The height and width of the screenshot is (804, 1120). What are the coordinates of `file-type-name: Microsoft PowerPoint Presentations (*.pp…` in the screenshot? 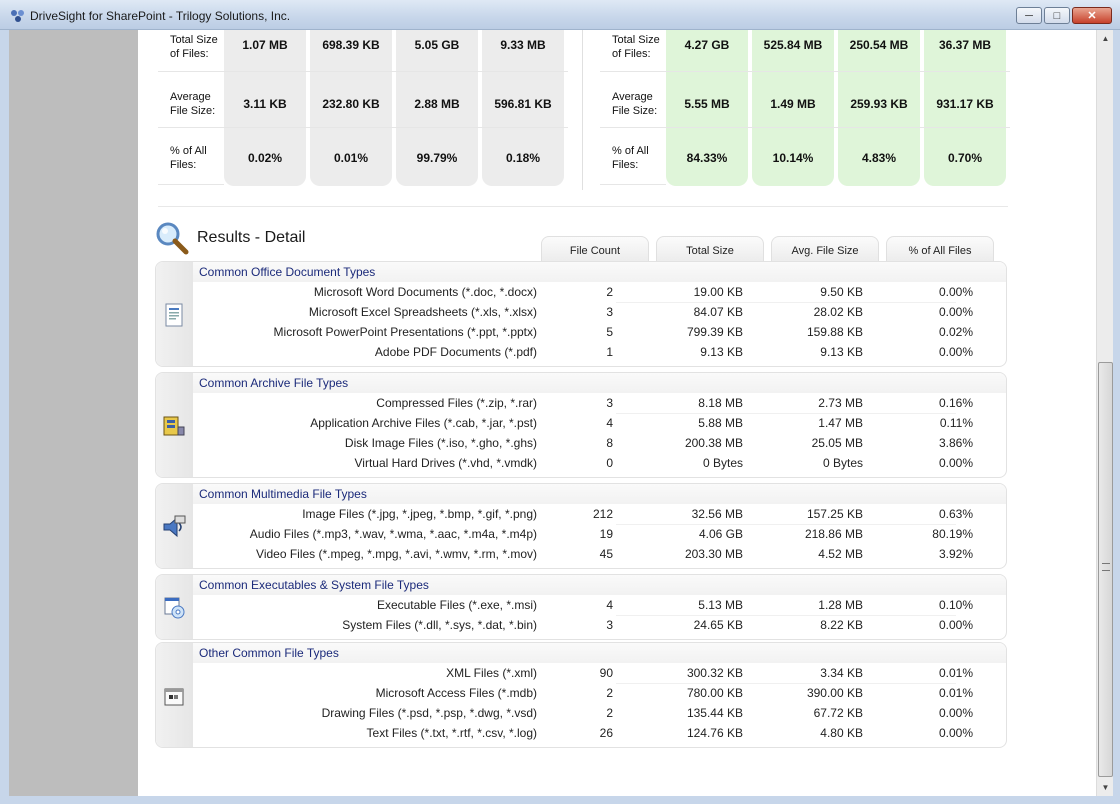 It's located at (405, 332).